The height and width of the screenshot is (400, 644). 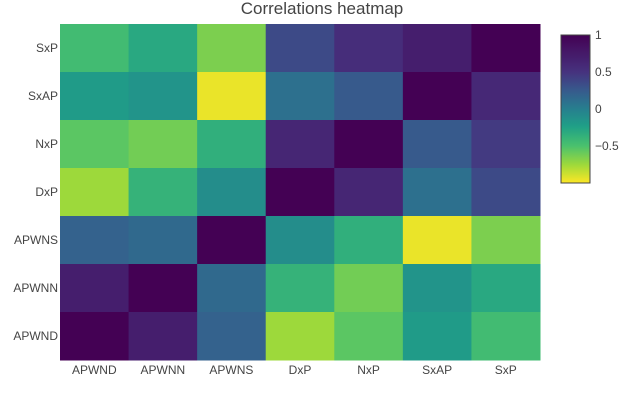 What do you see at coordinates (35, 288) in the screenshot?
I see `y-tick-label: APWNN` at bounding box center [35, 288].